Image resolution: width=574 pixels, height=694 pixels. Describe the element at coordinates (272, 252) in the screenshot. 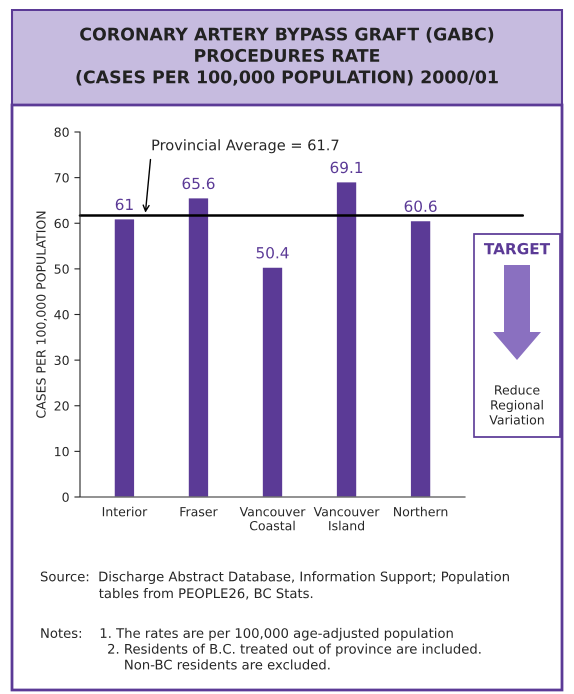

I see `data-label: 50.4` at that location.